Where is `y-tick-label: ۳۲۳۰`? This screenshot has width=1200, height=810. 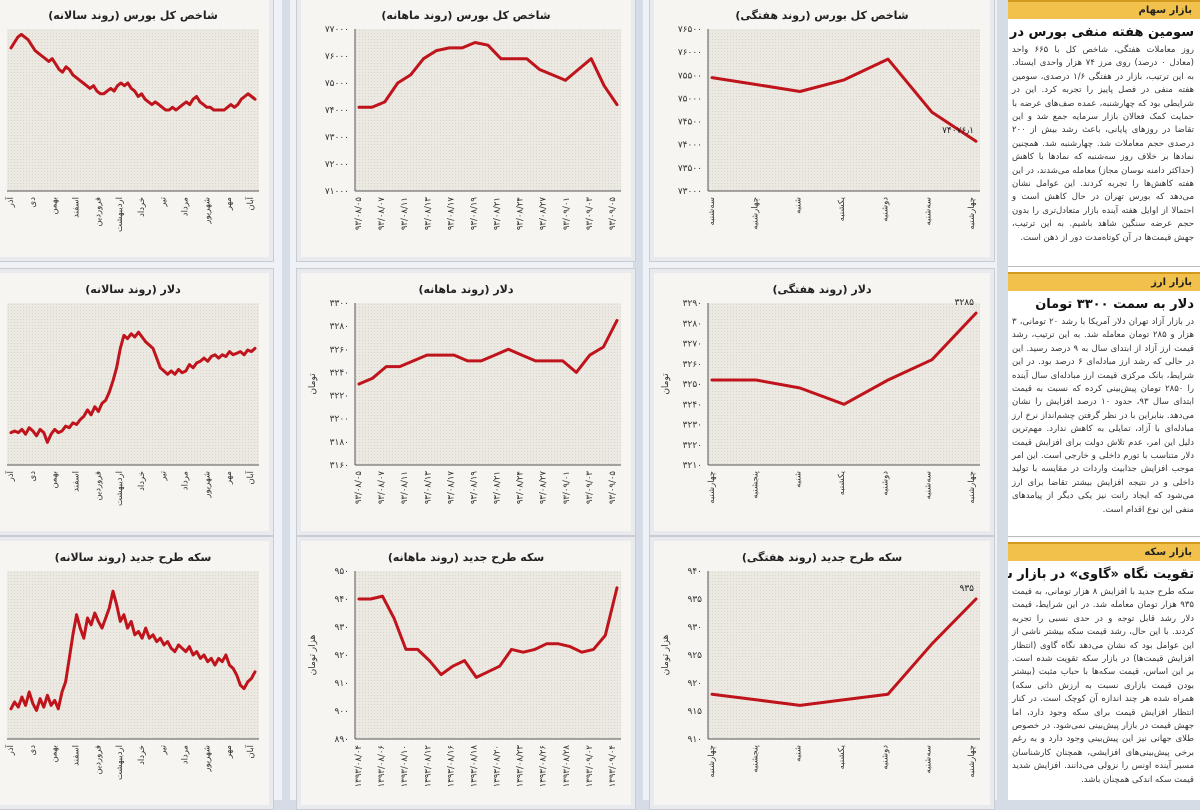 y-tick-label: ۳۲۳۰ is located at coordinates (692, 426).